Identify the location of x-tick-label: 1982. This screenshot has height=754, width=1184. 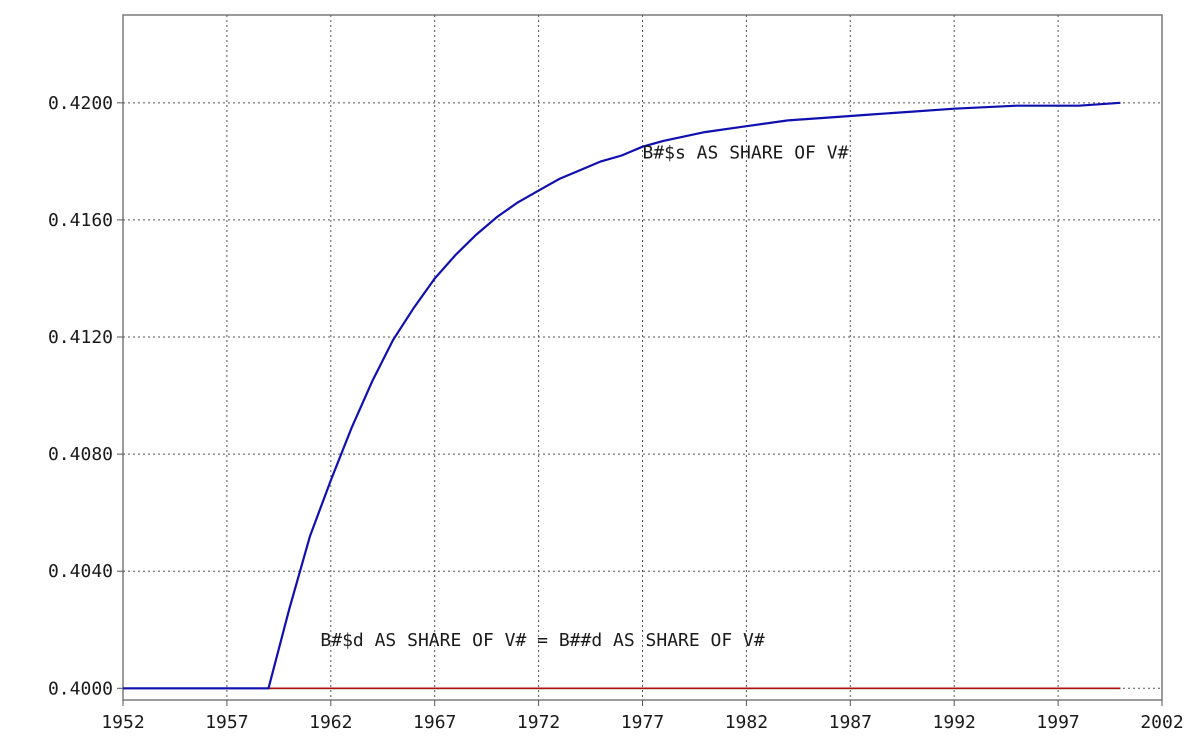
(746, 722).